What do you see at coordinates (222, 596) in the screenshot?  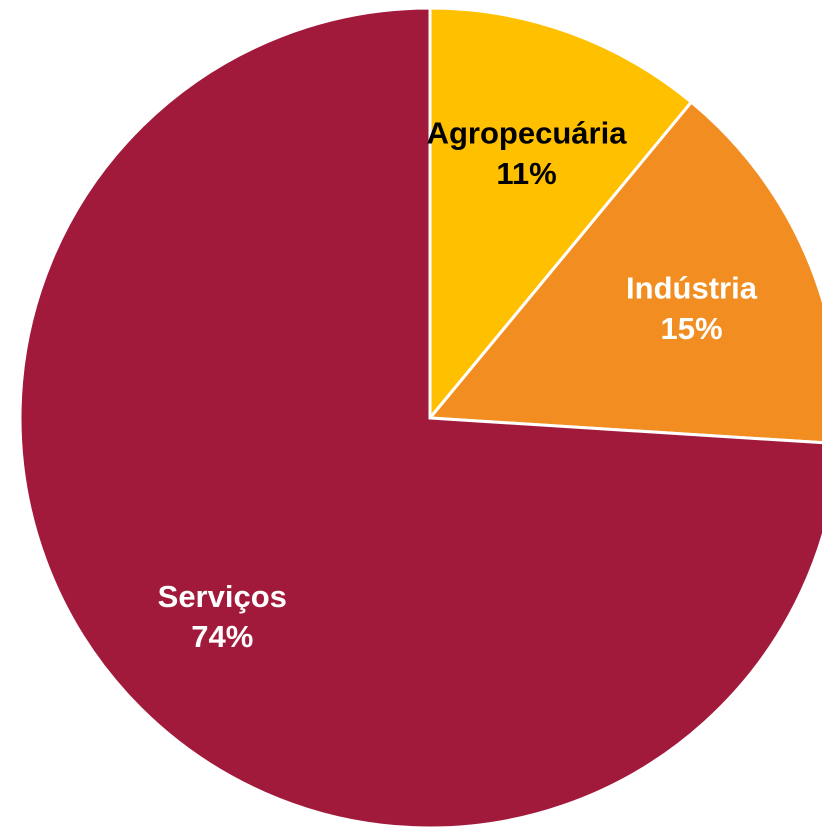 I see `slice-category-label: Serviços` at bounding box center [222, 596].